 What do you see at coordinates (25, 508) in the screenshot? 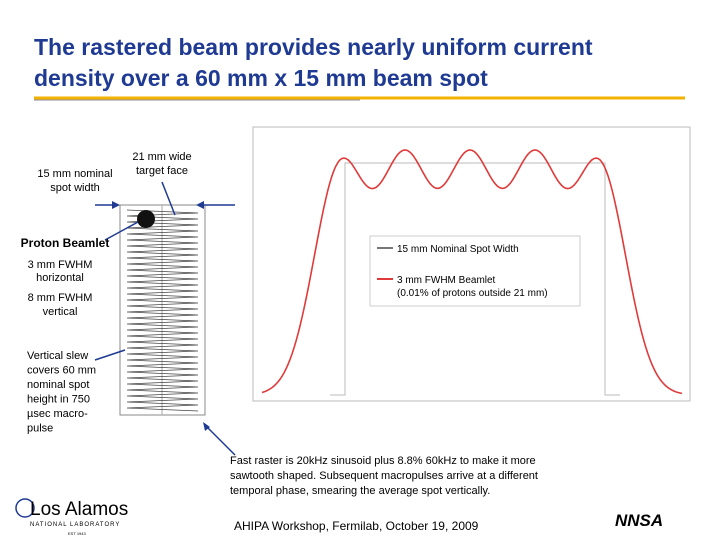
I see `logo-mark` at bounding box center [25, 508].